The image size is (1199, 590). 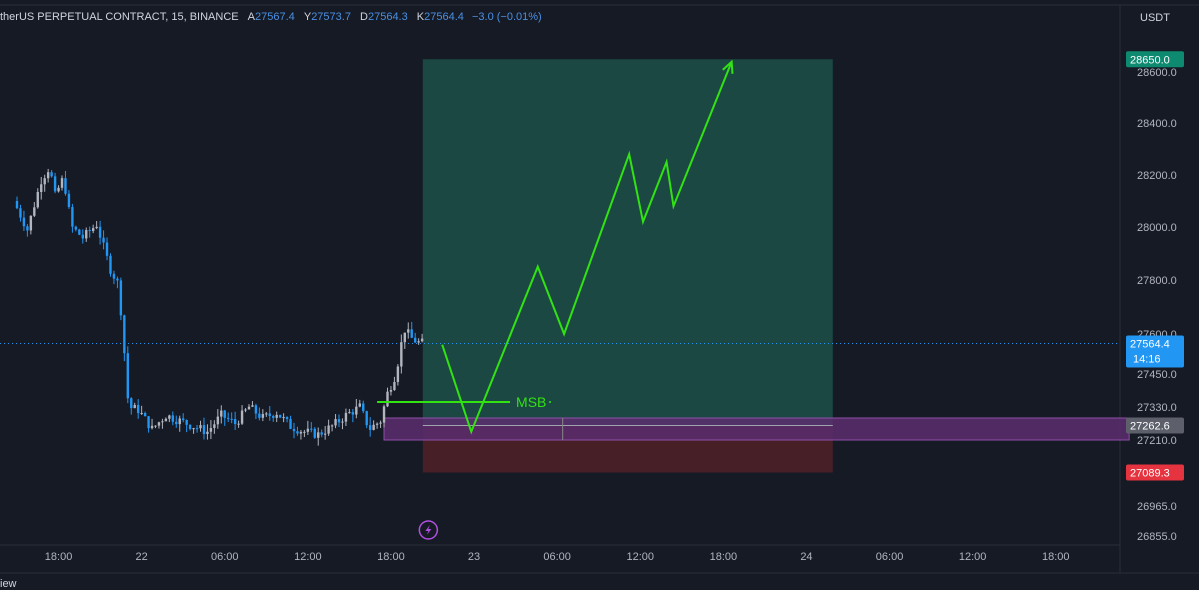 I want to click on close-value: 27564.4, so click(x=444, y=17).